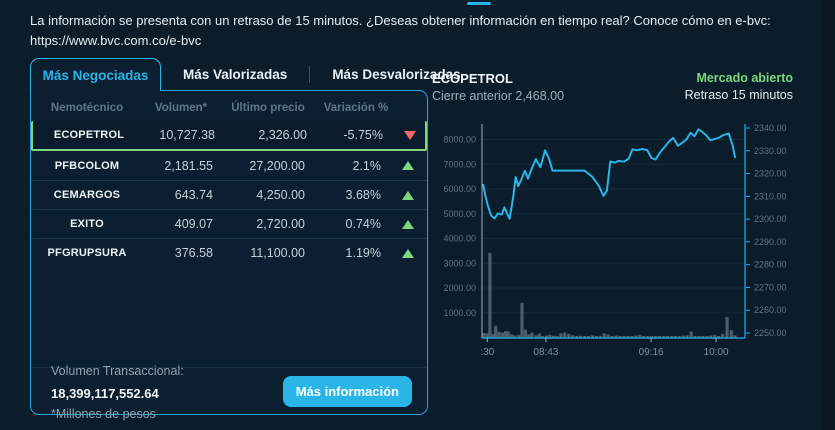 The image size is (835, 430). Describe the element at coordinates (193, 224) in the screenshot. I see `volumen-value: 409.07` at that location.